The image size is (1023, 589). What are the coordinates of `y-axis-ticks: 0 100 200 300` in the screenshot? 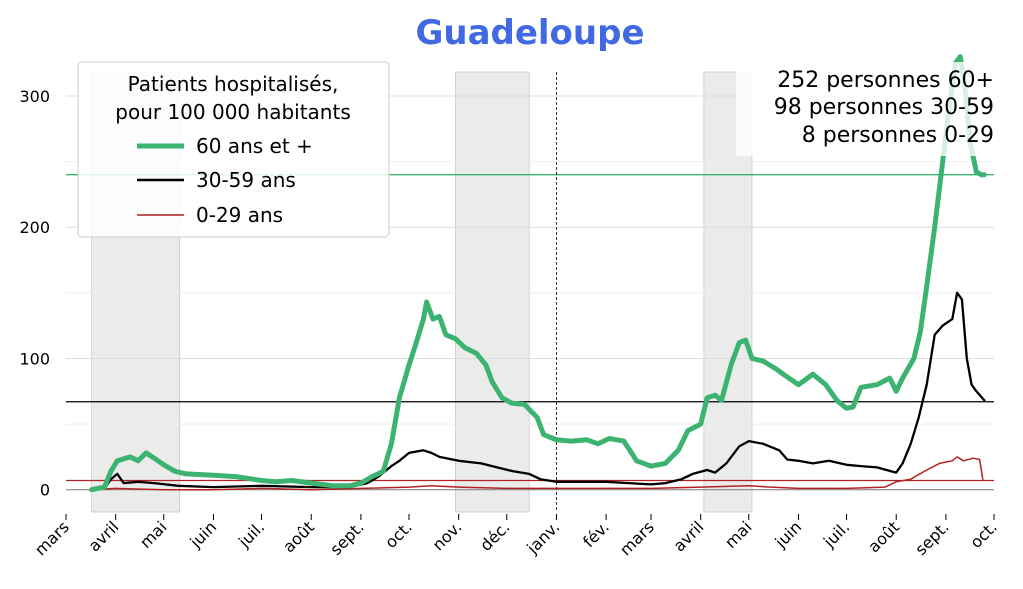 It's located at (34, 293).